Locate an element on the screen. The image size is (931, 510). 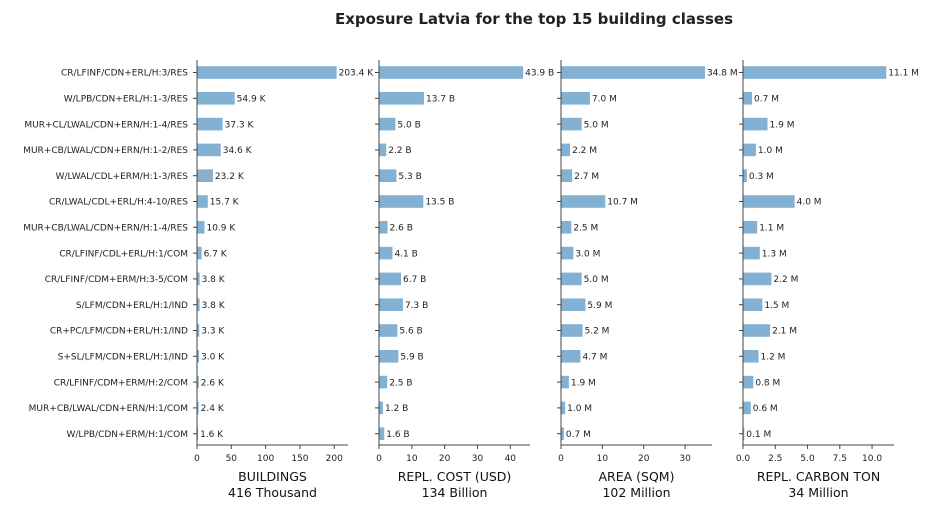
data-label: 54.9 K is located at coordinates (252, 100).